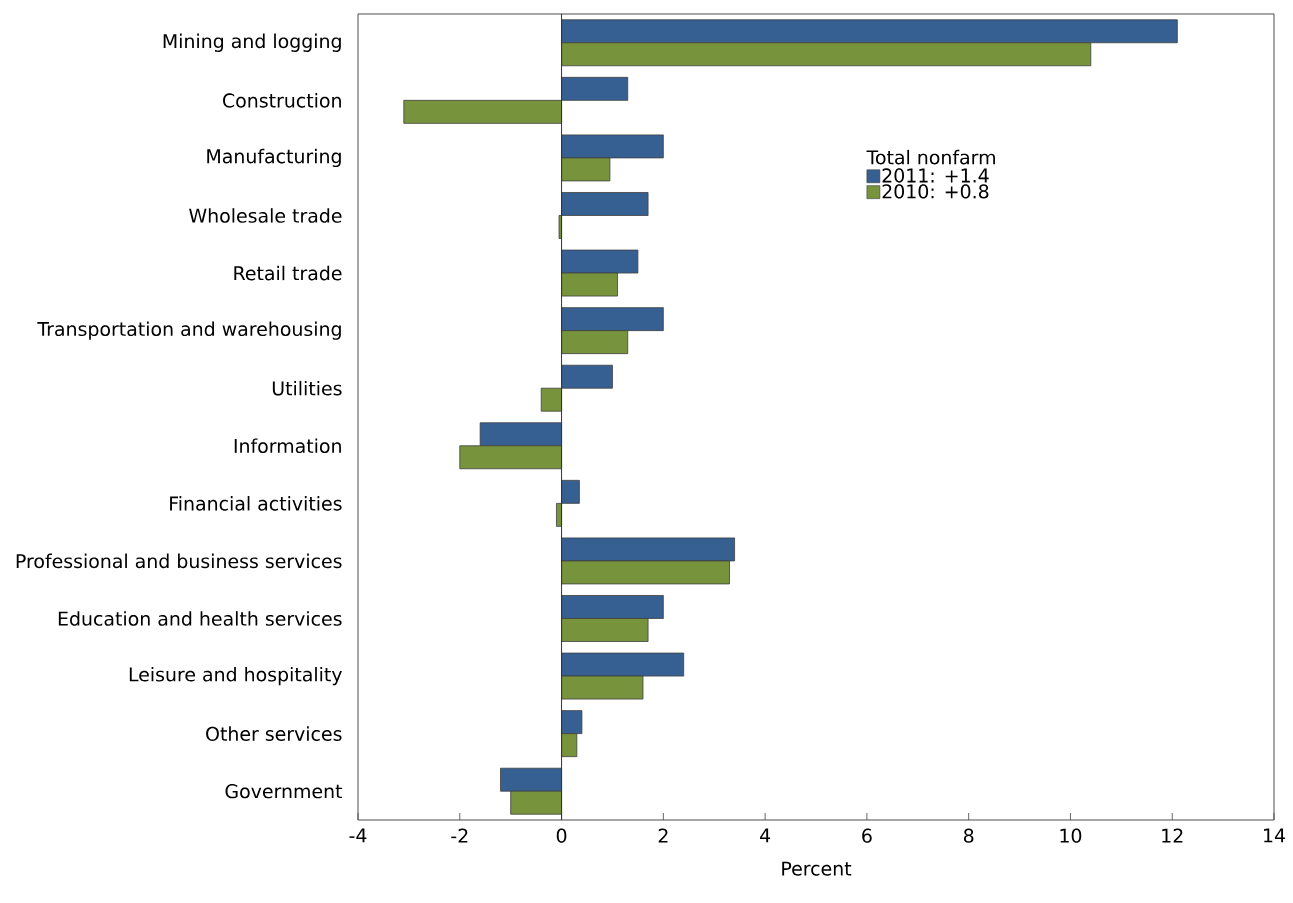  What do you see at coordinates (459, 835) in the screenshot?
I see `x-tick-label: -2` at bounding box center [459, 835].